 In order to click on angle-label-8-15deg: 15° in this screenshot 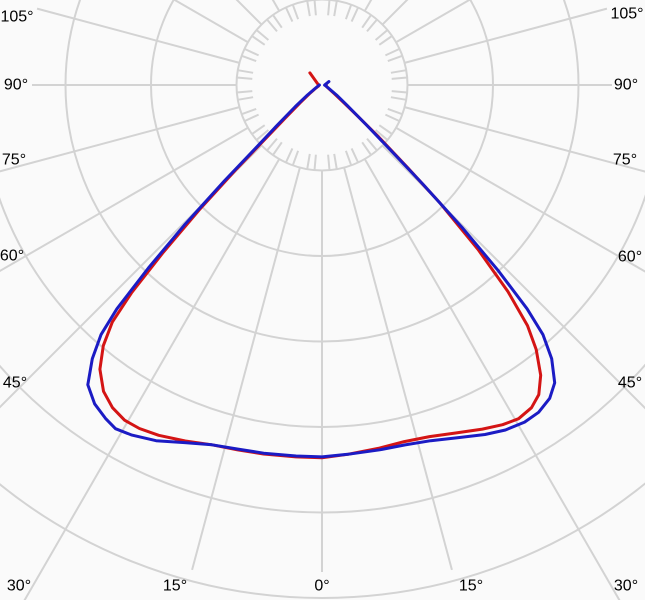, I will do `click(471, 586)`.